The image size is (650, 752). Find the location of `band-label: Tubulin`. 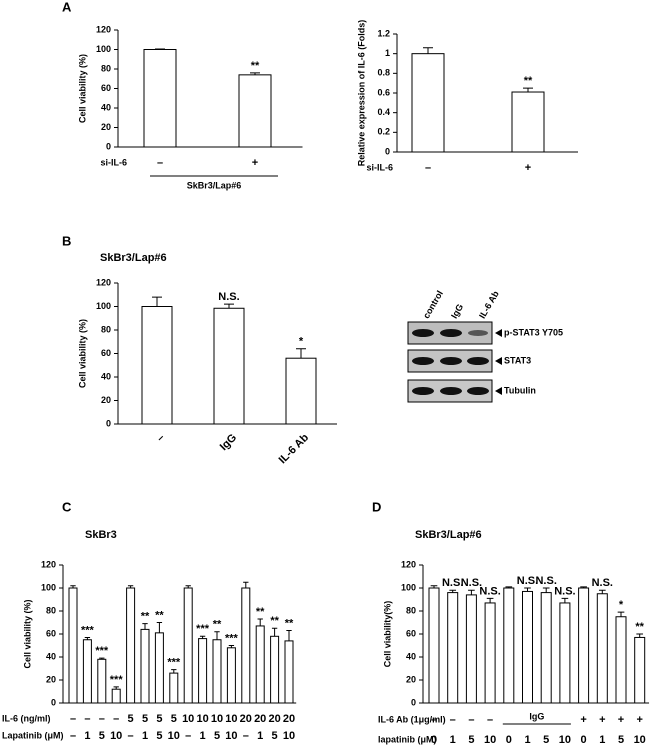

band-label: Tubulin is located at coordinates (520, 390).